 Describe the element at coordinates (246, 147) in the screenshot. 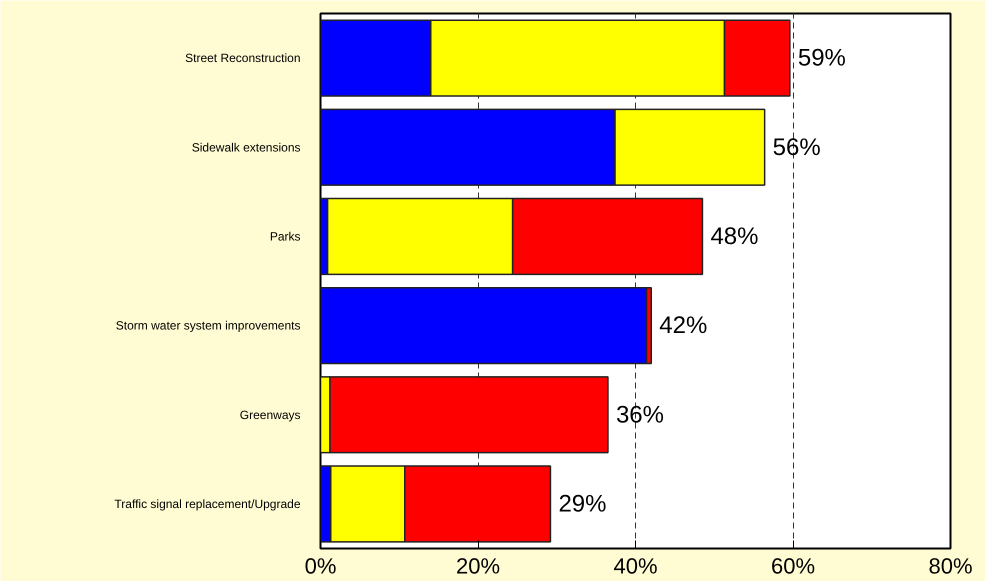

I see `y-tick-label: Sidewalk extensions` at that location.